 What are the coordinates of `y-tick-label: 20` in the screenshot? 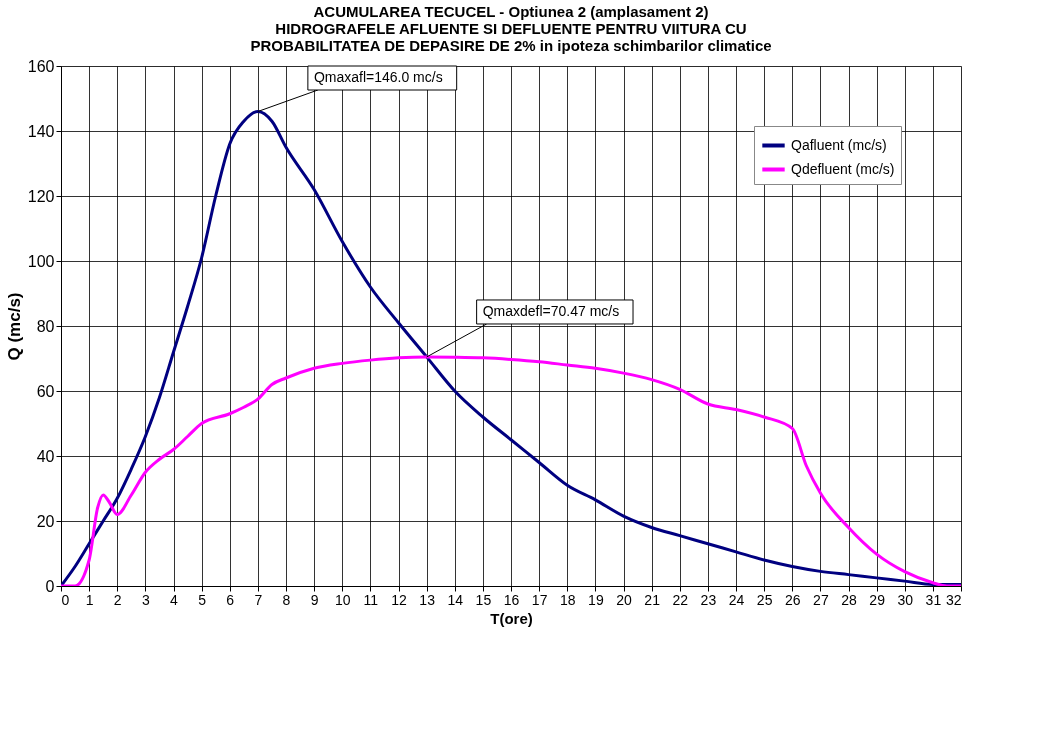 It's located at (45, 521).